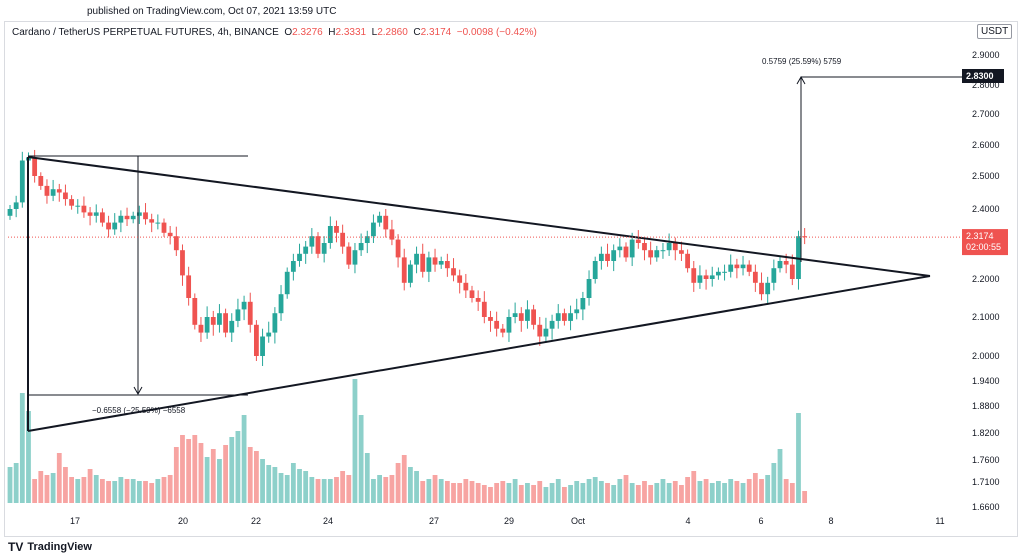 The image size is (1024, 559). I want to click on open-value: 2.3276, so click(307, 32).